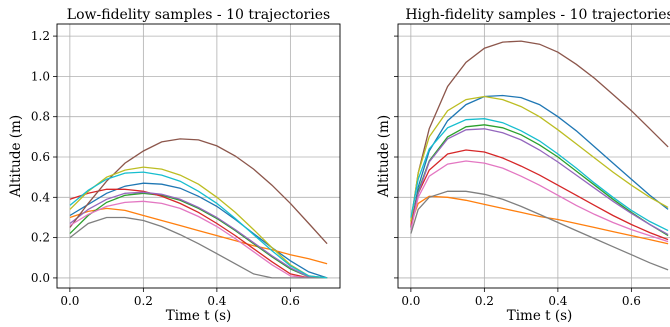 This screenshot has width=670, height=327. What do you see at coordinates (537, 15) in the screenshot?
I see `chart-title: High-fidelity samples - 10 trajectories` at bounding box center [537, 15].